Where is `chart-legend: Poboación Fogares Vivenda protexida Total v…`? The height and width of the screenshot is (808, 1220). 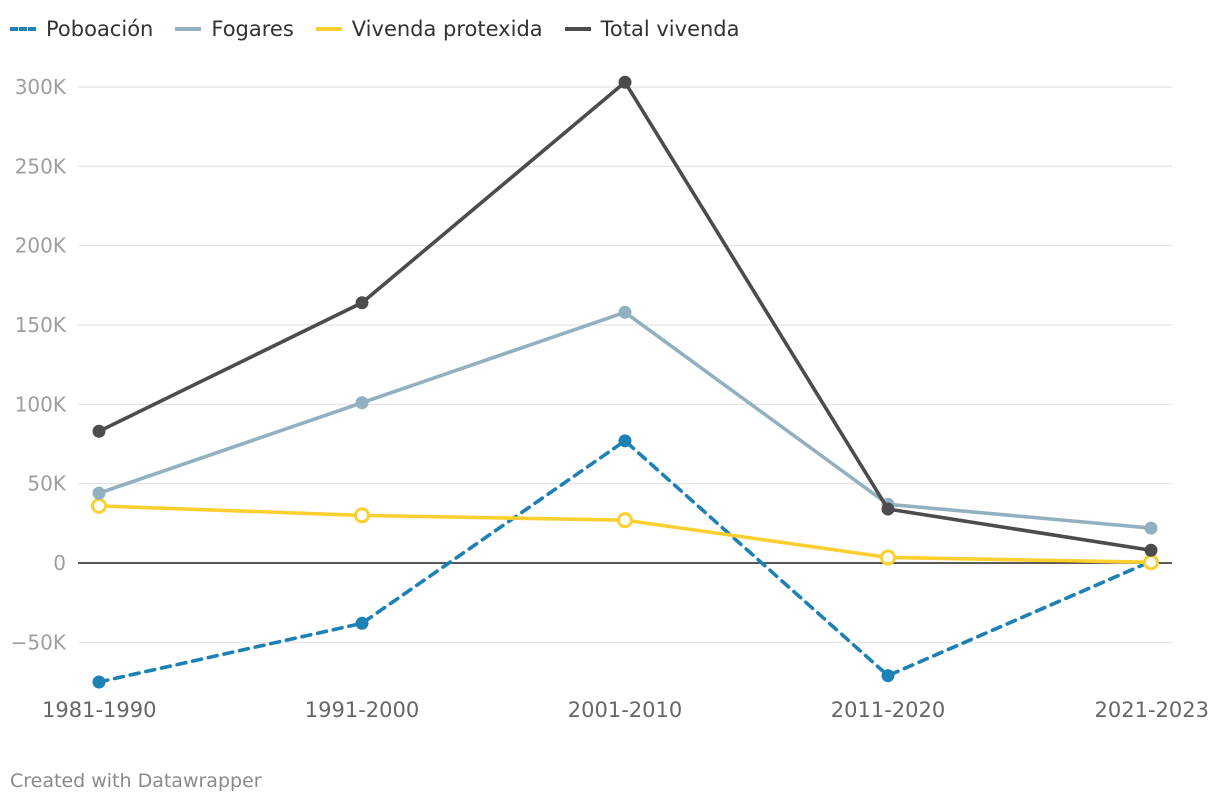 chart-legend: Poboación Fogares Vivenda protexida Total v… is located at coordinates (375, 29).